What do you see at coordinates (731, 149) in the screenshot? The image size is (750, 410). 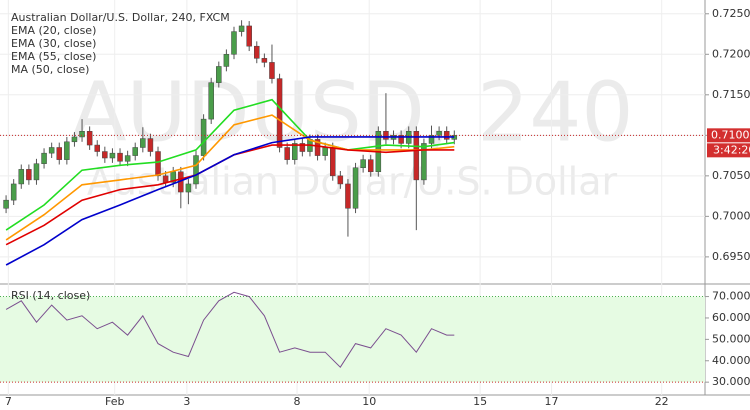 I see `countdown-label: 3:42:20` at bounding box center [731, 149].